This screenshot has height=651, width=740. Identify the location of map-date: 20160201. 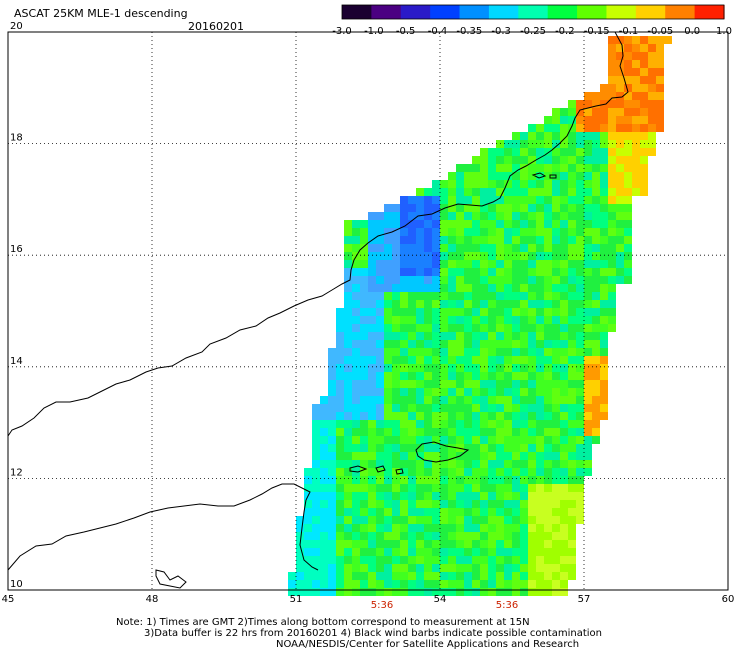
(216, 26).